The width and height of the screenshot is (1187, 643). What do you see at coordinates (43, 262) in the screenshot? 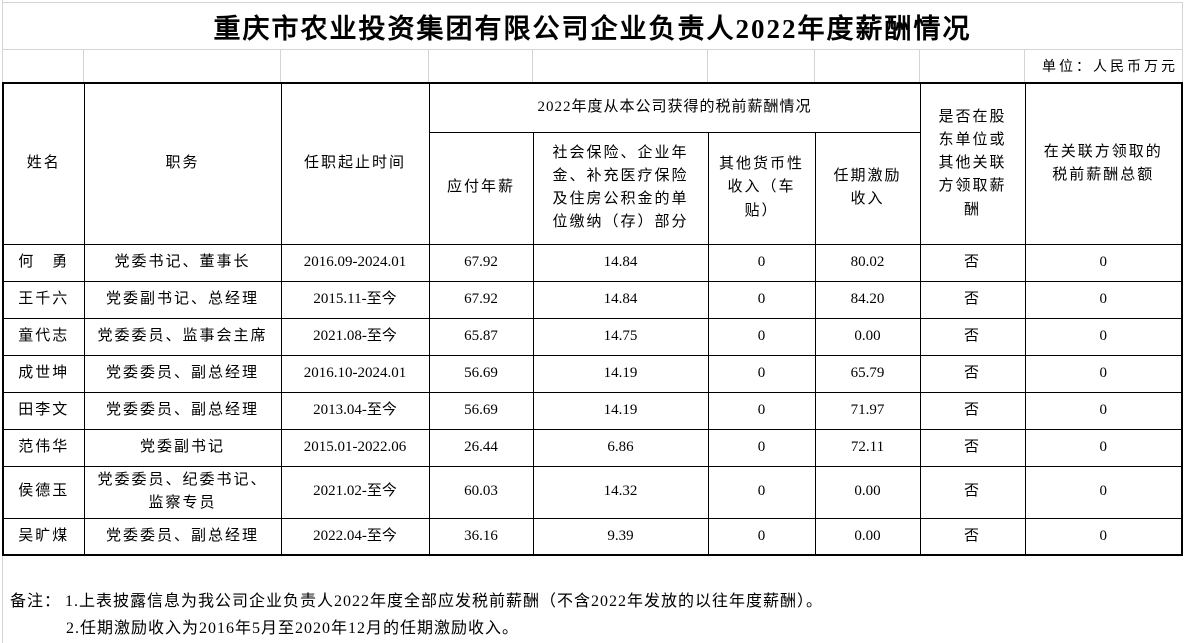
I see `cell-name: 何 勇` at bounding box center [43, 262].